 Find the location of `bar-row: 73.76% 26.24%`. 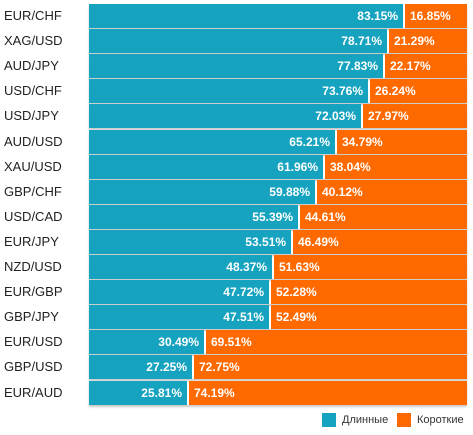

bar-row: 73.76% 26.24% is located at coordinates (278, 91).